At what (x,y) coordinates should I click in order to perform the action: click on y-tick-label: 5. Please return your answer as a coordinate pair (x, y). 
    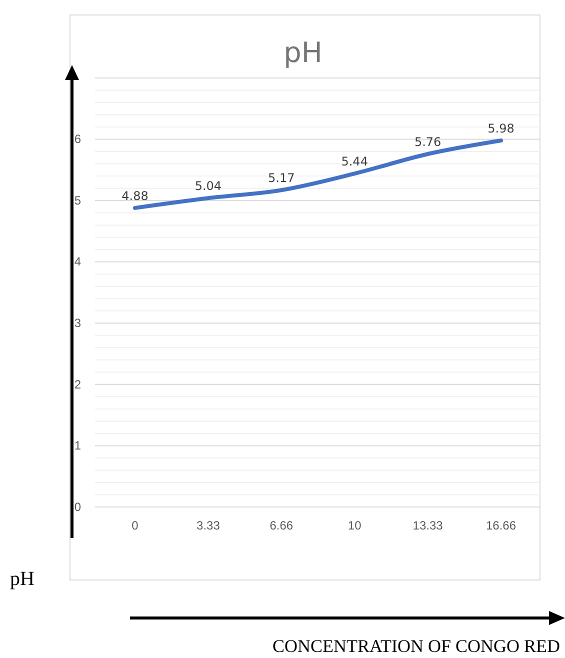
    Looking at the image, I should click on (78, 200).